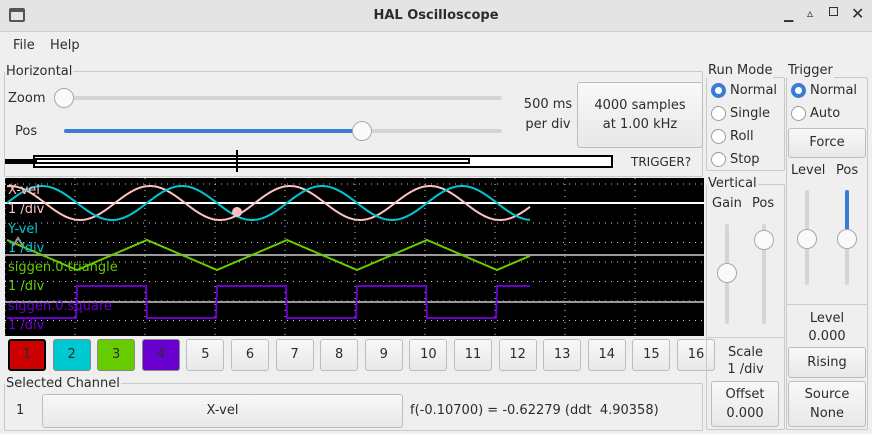  Describe the element at coordinates (283, 98) in the screenshot. I see `zoom-slider` at that location.